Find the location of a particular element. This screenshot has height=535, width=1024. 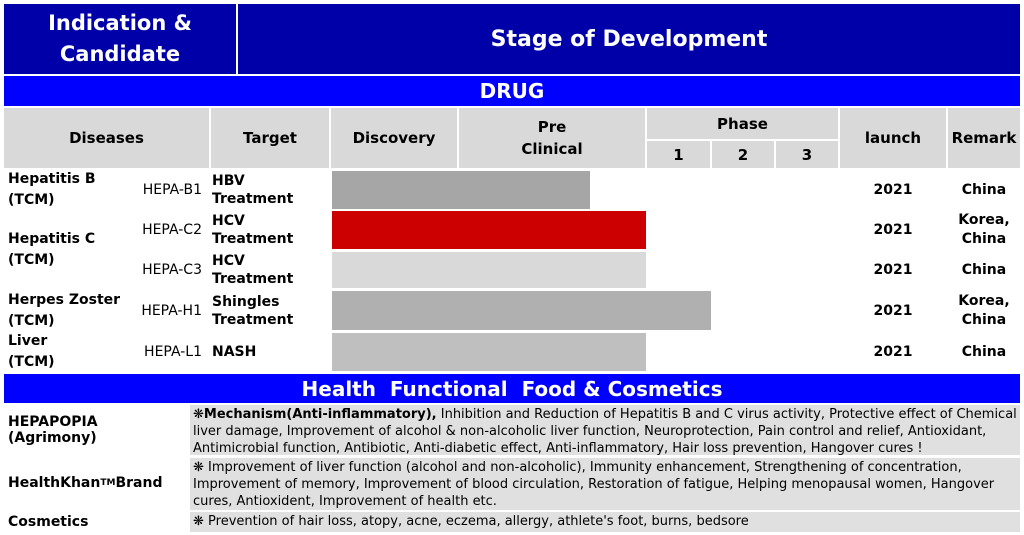

col-target: Target is located at coordinates (270, 138).